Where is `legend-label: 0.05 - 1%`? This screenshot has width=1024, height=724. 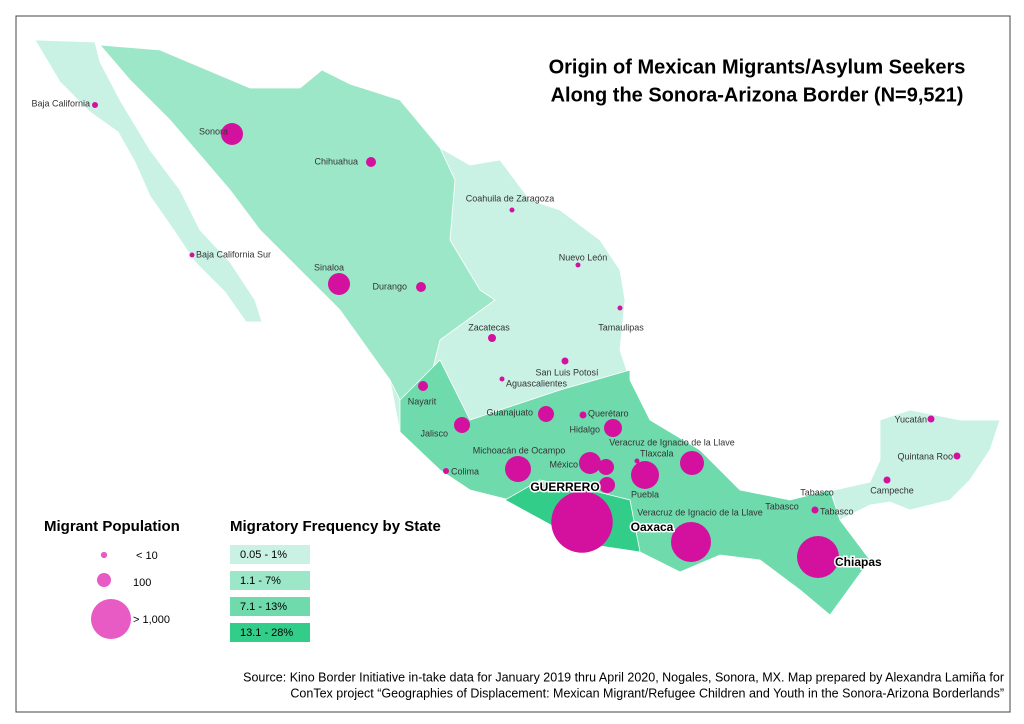 legend-label: 0.05 - 1% is located at coordinates (263, 555).